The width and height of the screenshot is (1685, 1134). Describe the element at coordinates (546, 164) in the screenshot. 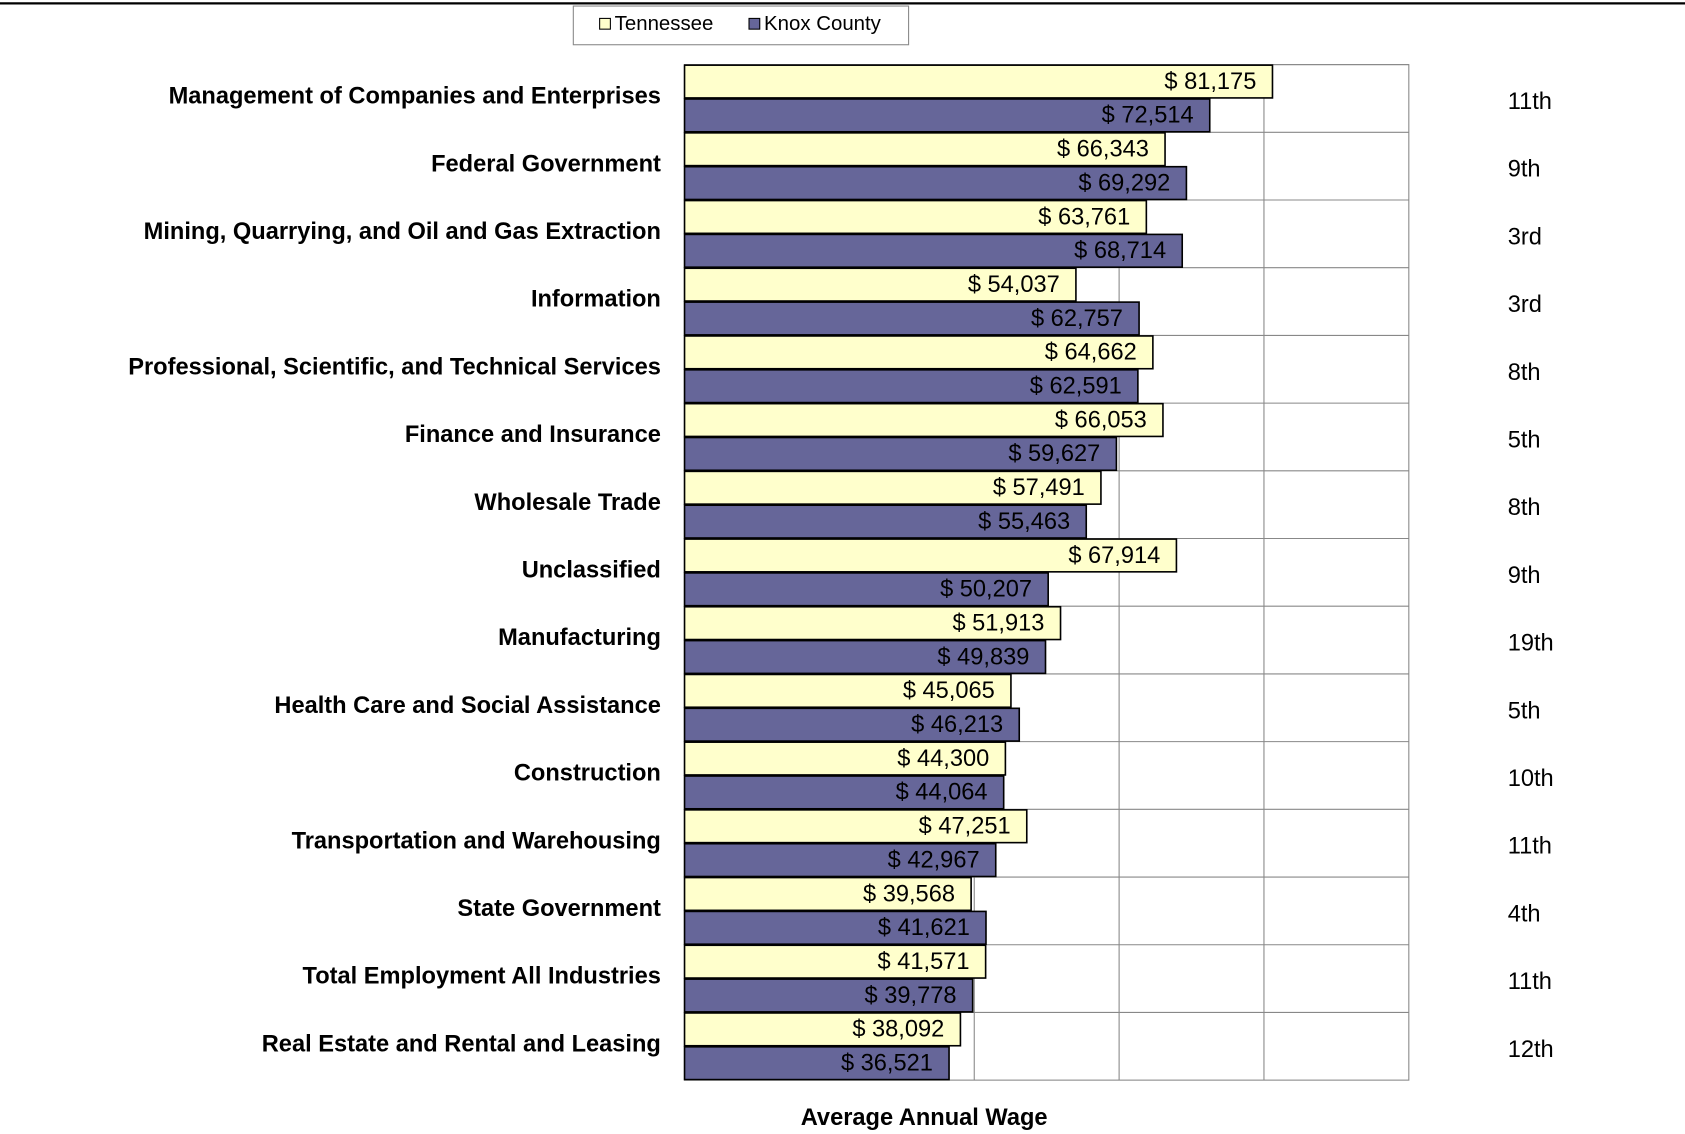

I see `category-label: Federal Government` at that location.